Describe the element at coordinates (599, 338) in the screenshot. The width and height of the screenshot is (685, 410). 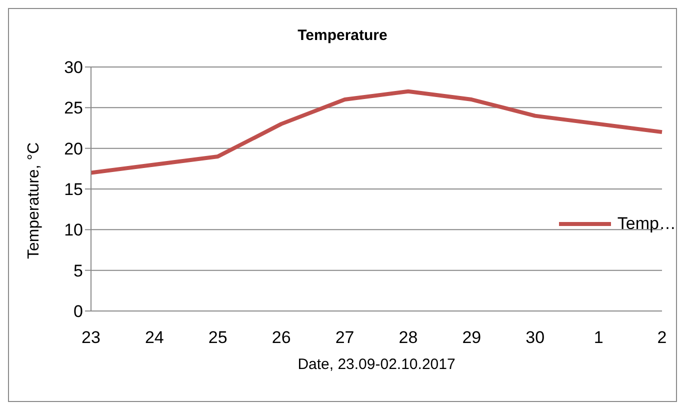
I see `x-tick-label: 1` at that location.